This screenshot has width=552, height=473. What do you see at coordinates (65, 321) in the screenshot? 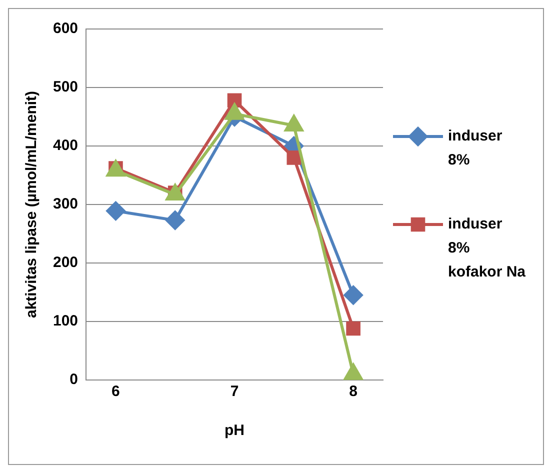
I see `y-tick-label: 100` at bounding box center [65, 321].